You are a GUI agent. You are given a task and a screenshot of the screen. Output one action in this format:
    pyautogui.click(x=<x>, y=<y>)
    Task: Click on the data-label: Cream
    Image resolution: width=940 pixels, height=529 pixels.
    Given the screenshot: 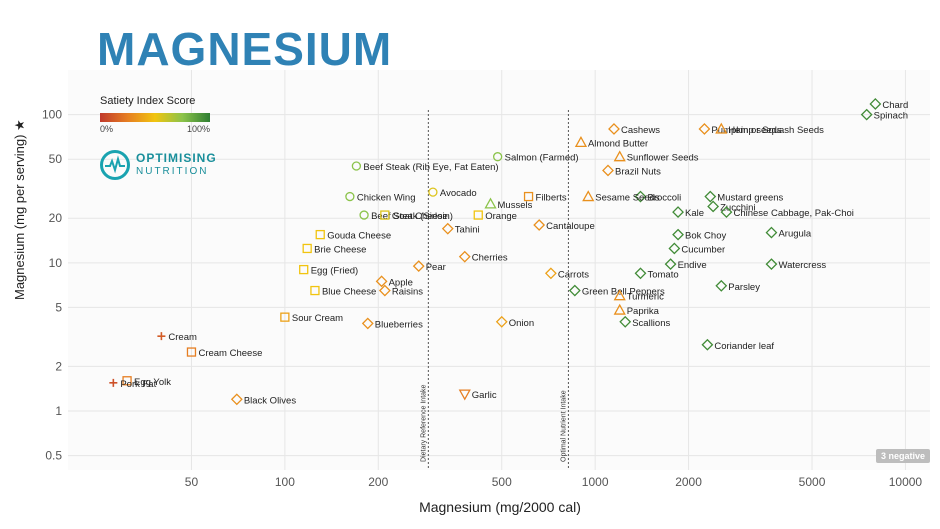 What is the action you would take?
    pyautogui.click(x=182, y=337)
    